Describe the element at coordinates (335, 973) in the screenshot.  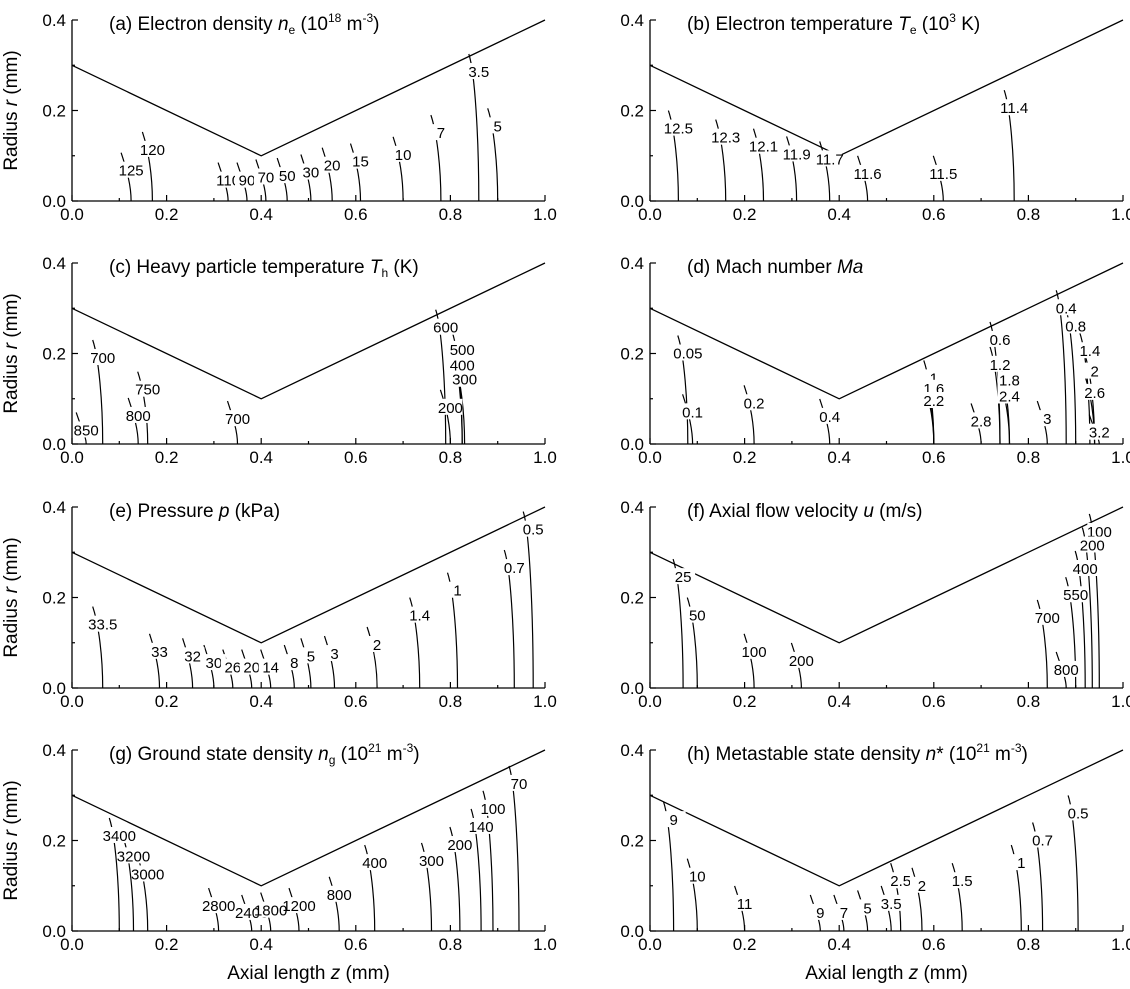
I see `x-label-symbol: z` at that location.